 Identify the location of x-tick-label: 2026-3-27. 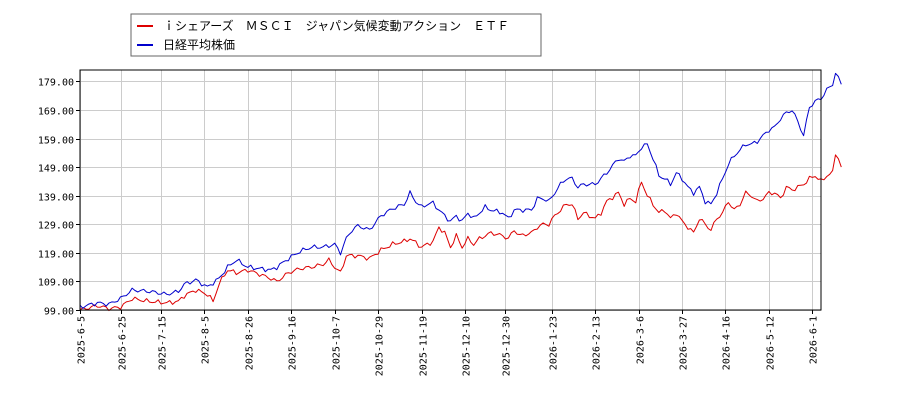
(684, 343).